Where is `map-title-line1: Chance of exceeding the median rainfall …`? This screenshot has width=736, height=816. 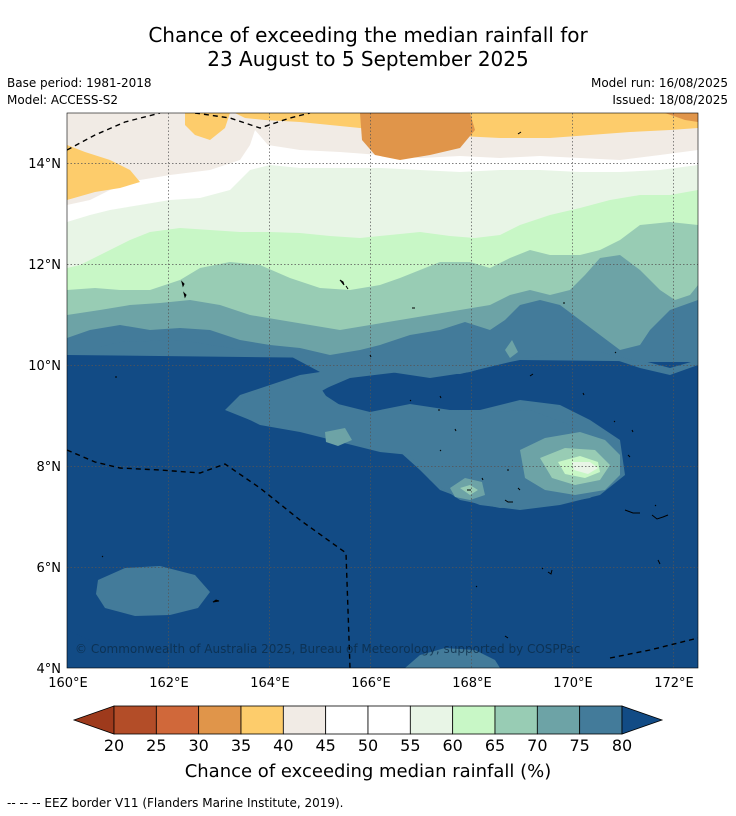 map-title-line1: Chance of exceeding the median rainfall … is located at coordinates (368, 35).